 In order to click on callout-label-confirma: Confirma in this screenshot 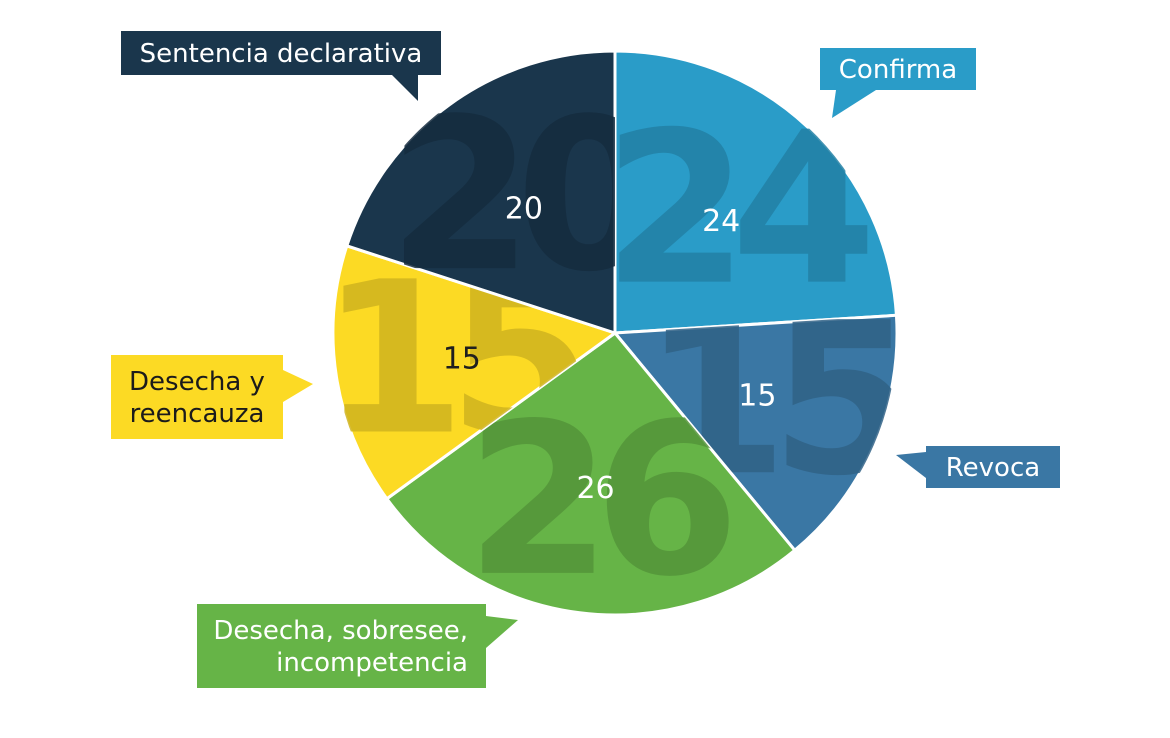, I will do `click(898, 70)`.